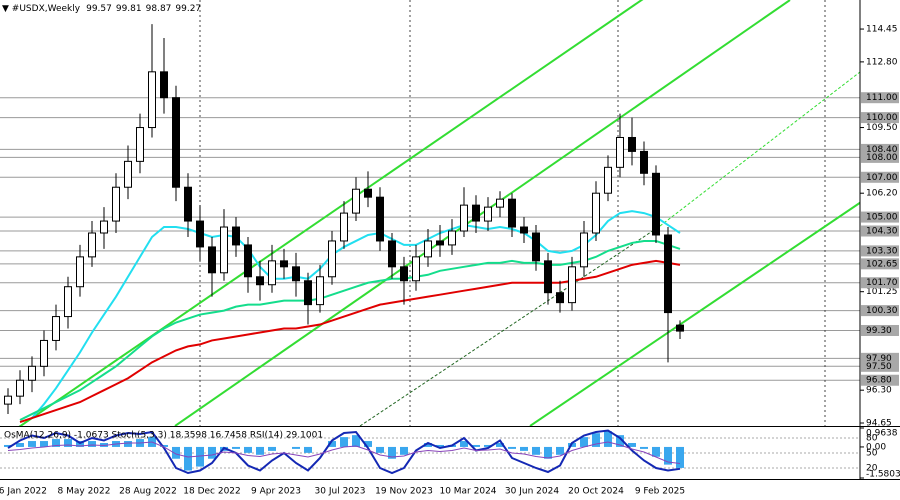  I want to click on level-label: 100.30, so click(882, 311).